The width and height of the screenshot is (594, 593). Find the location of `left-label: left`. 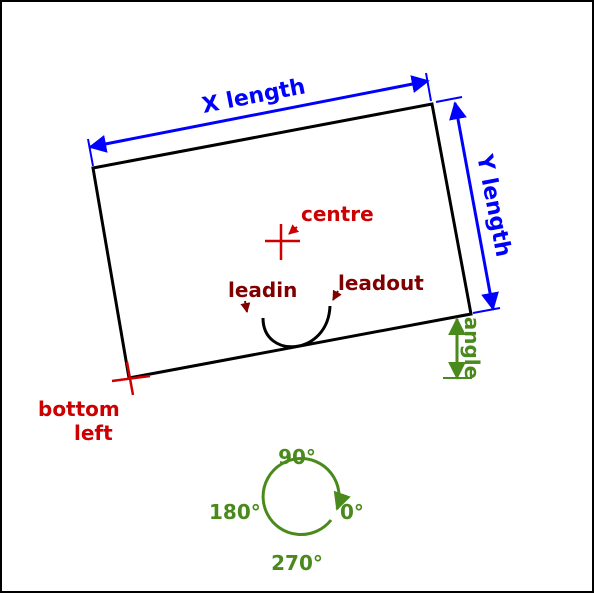

left-label: left is located at coordinates (93, 433).